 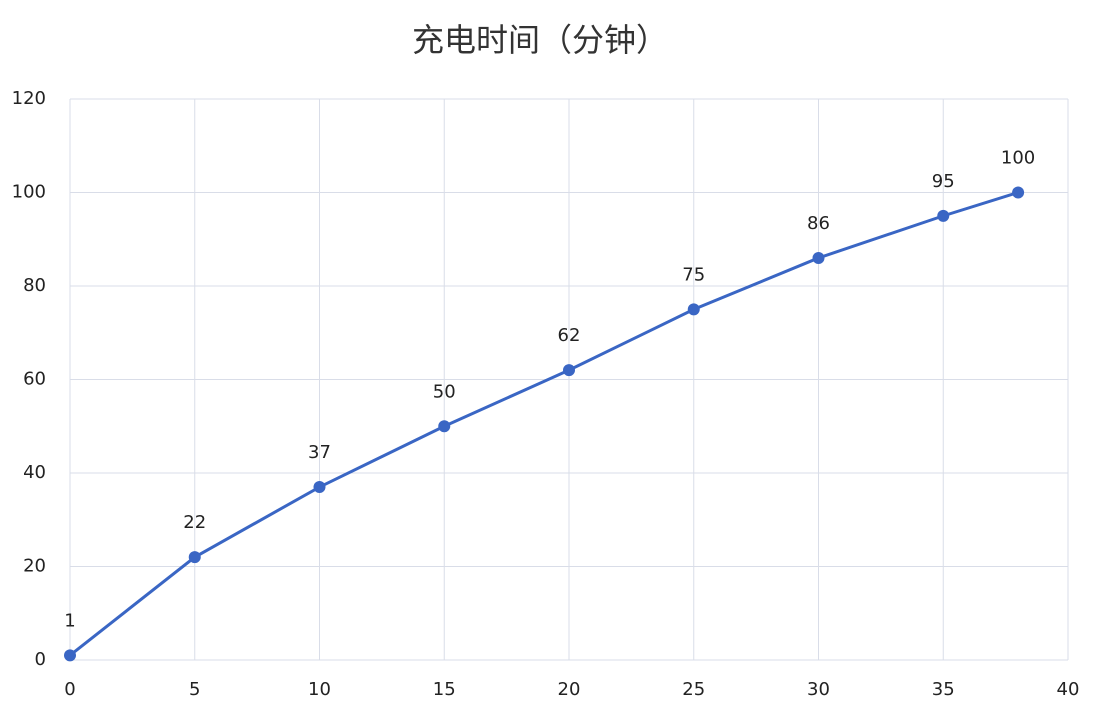 What do you see at coordinates (1068, 689) in the screenshot?
I see `x-tick-label: 40` at bounding box center [1068, 689].